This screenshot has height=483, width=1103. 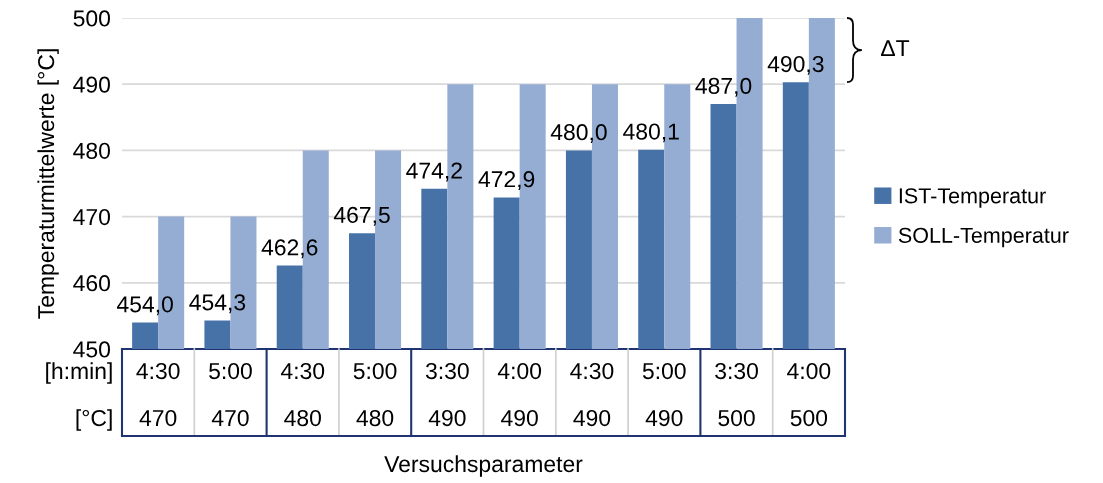 What do you see at coordinates (434, 172) in the screenshot?
I see `data-label: 474,2` at bounding box center [434, 172].